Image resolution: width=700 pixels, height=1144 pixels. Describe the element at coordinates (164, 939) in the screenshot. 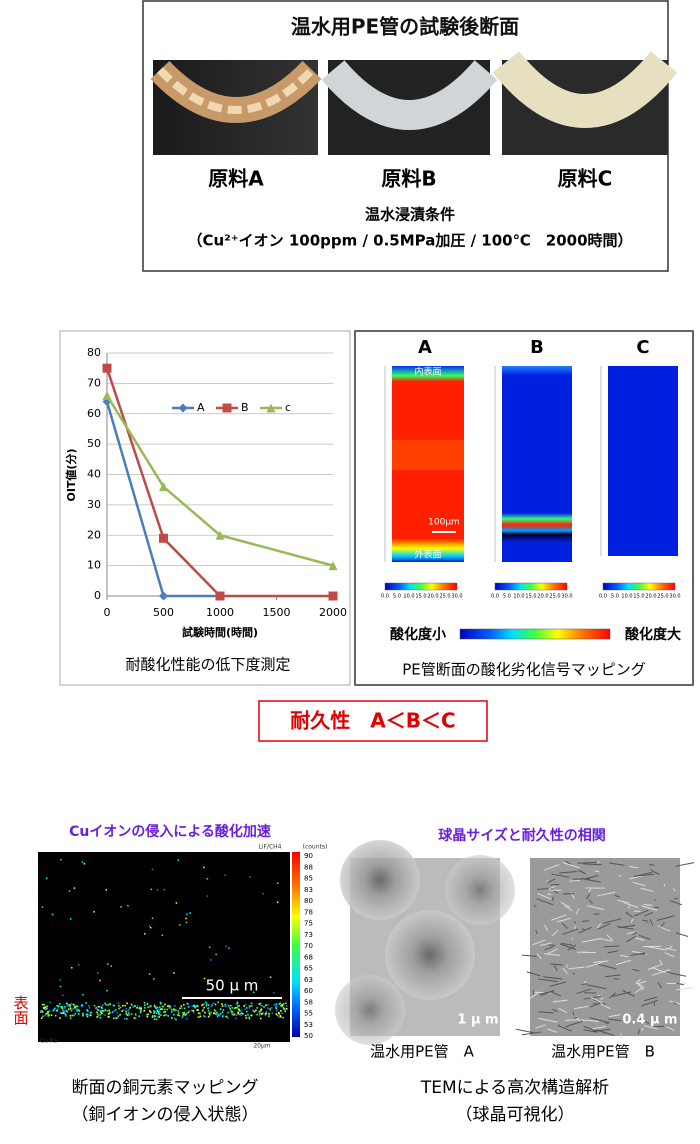

I see `copper-dots` at that location.